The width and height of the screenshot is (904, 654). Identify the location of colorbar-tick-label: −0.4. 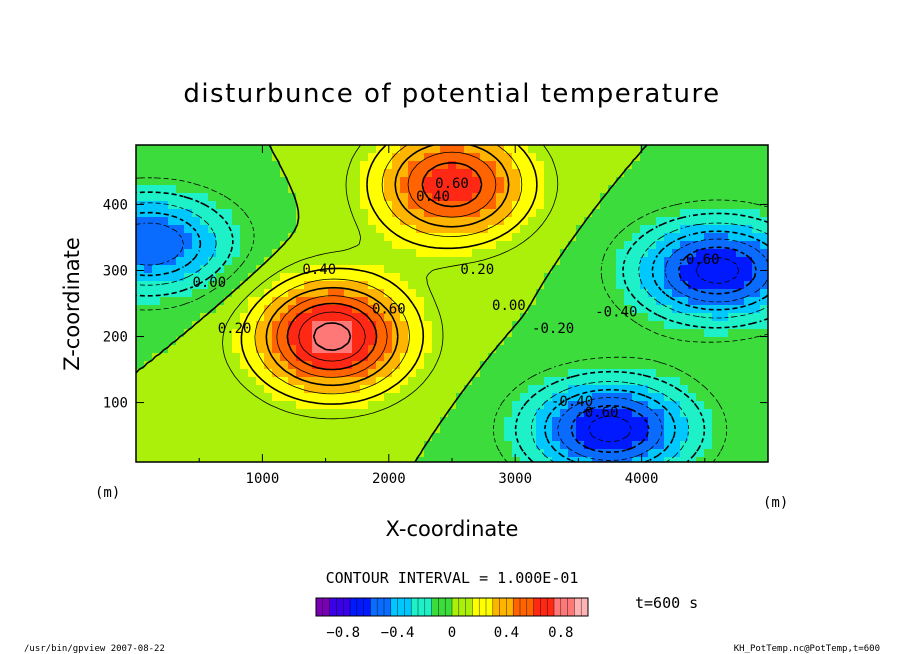
(398, 633).